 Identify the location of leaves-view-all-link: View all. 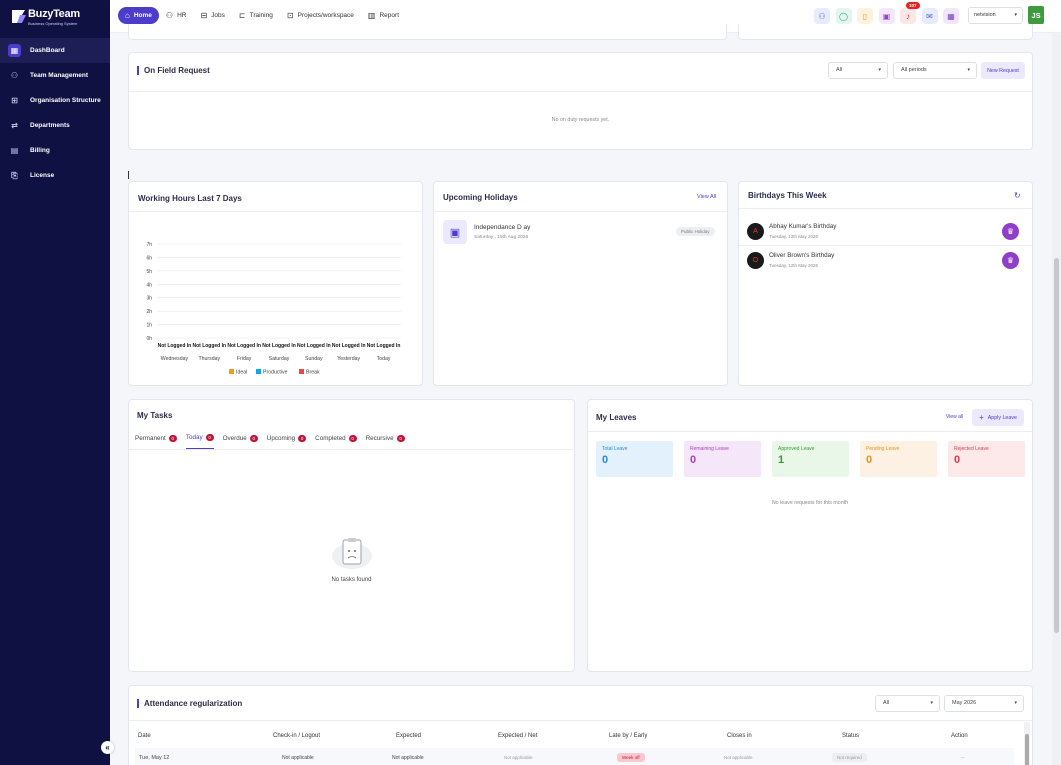
(955, 417).